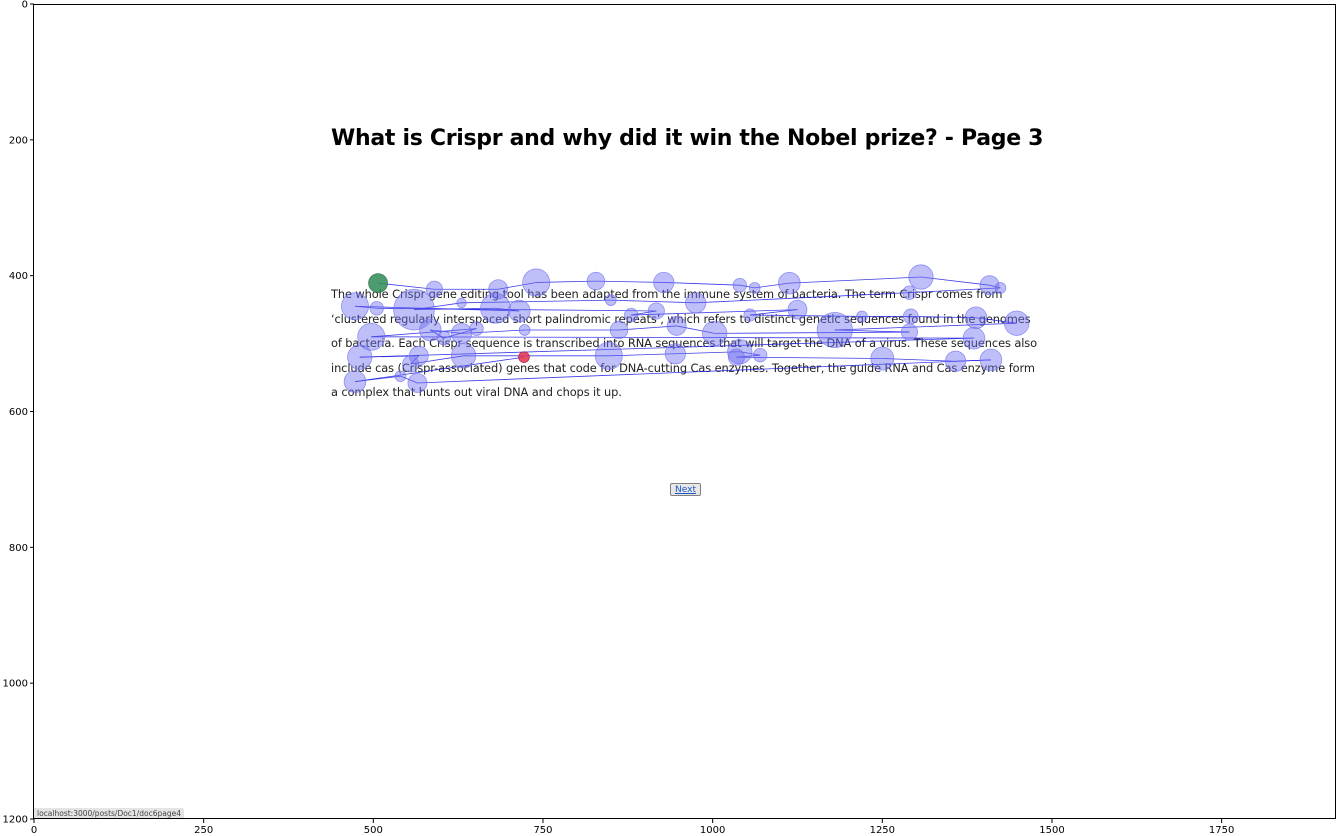 This screenshot has height=836, width=1337. Describe the element at coordinates (18, 276) in the screenshot. I see `y-tick-label: 400` at that location.